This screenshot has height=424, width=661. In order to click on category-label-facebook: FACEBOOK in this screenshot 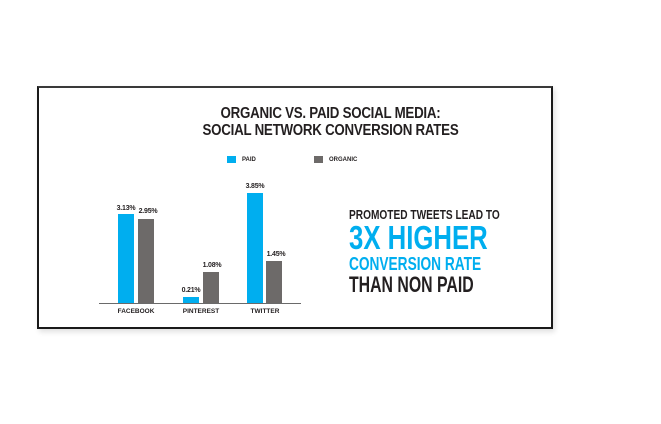, I will do `click(136, 311)`.